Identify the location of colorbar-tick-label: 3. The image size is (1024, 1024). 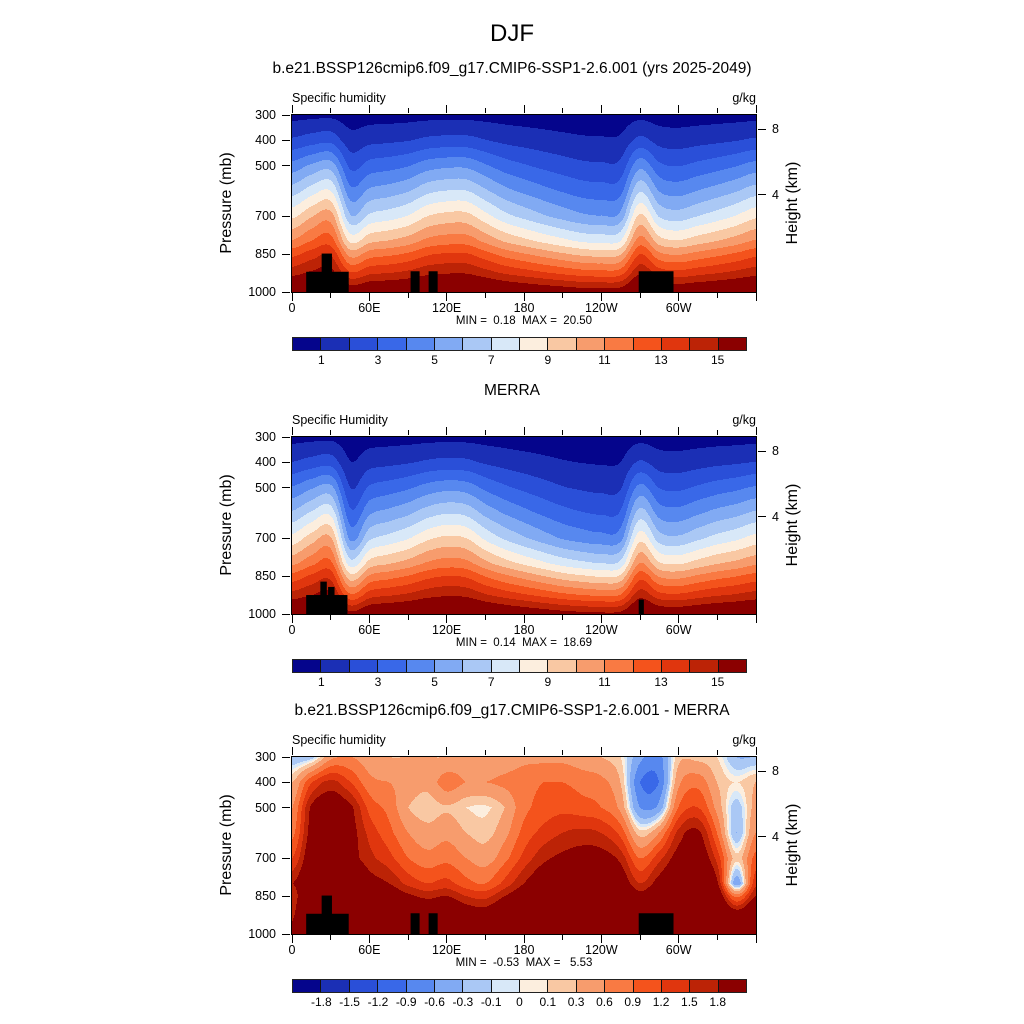
(378, 360).